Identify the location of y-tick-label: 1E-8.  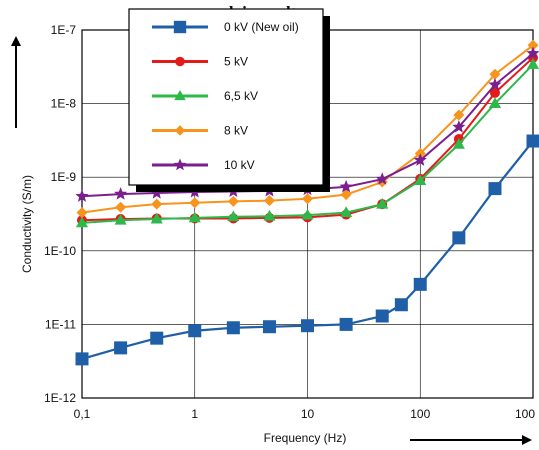
(64, 104).